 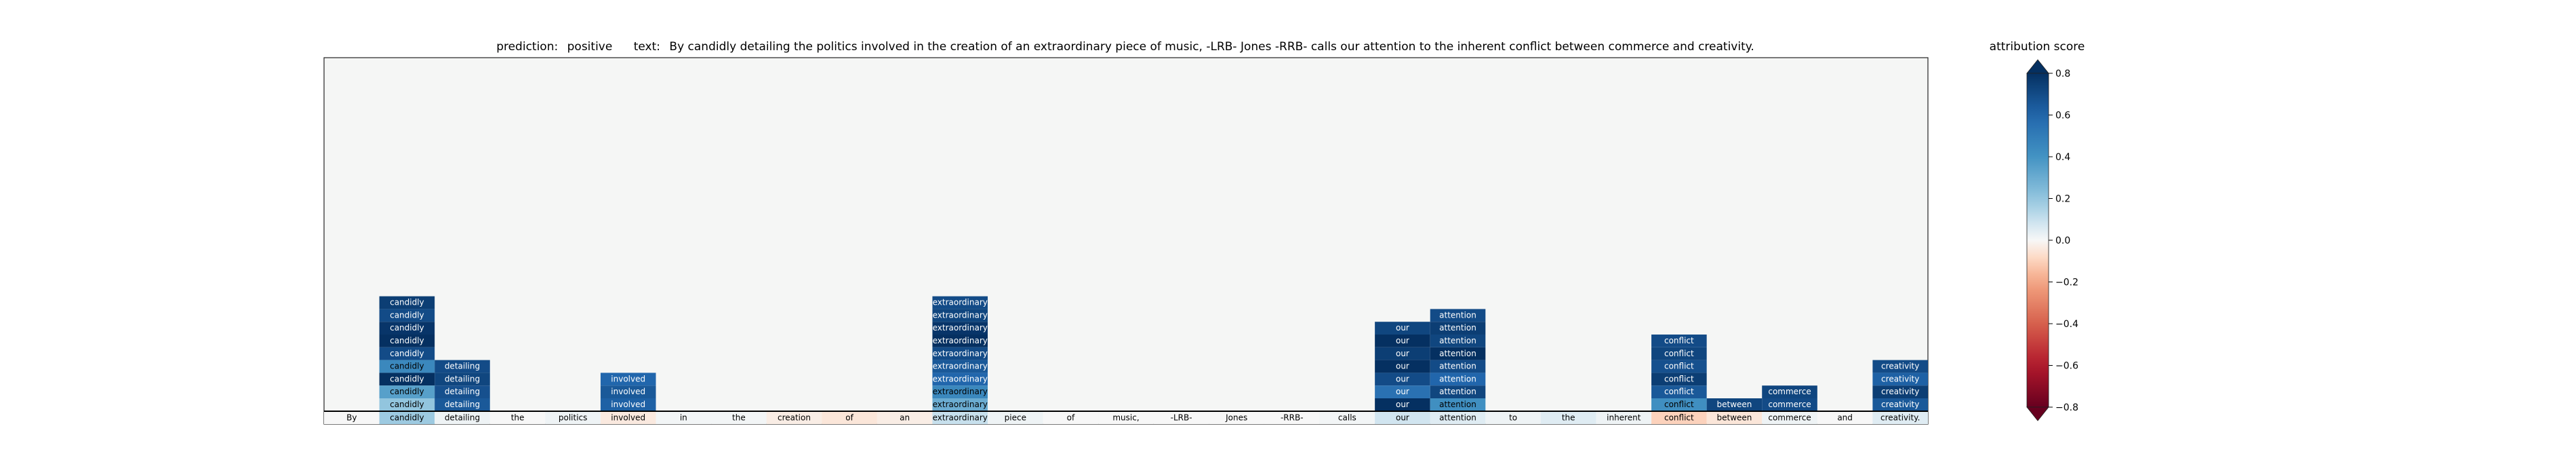 What do you see at coordinates (1181, 418) in the screenshot?
I see `token-label: -LRB-` at bounding box center [1181, 418].